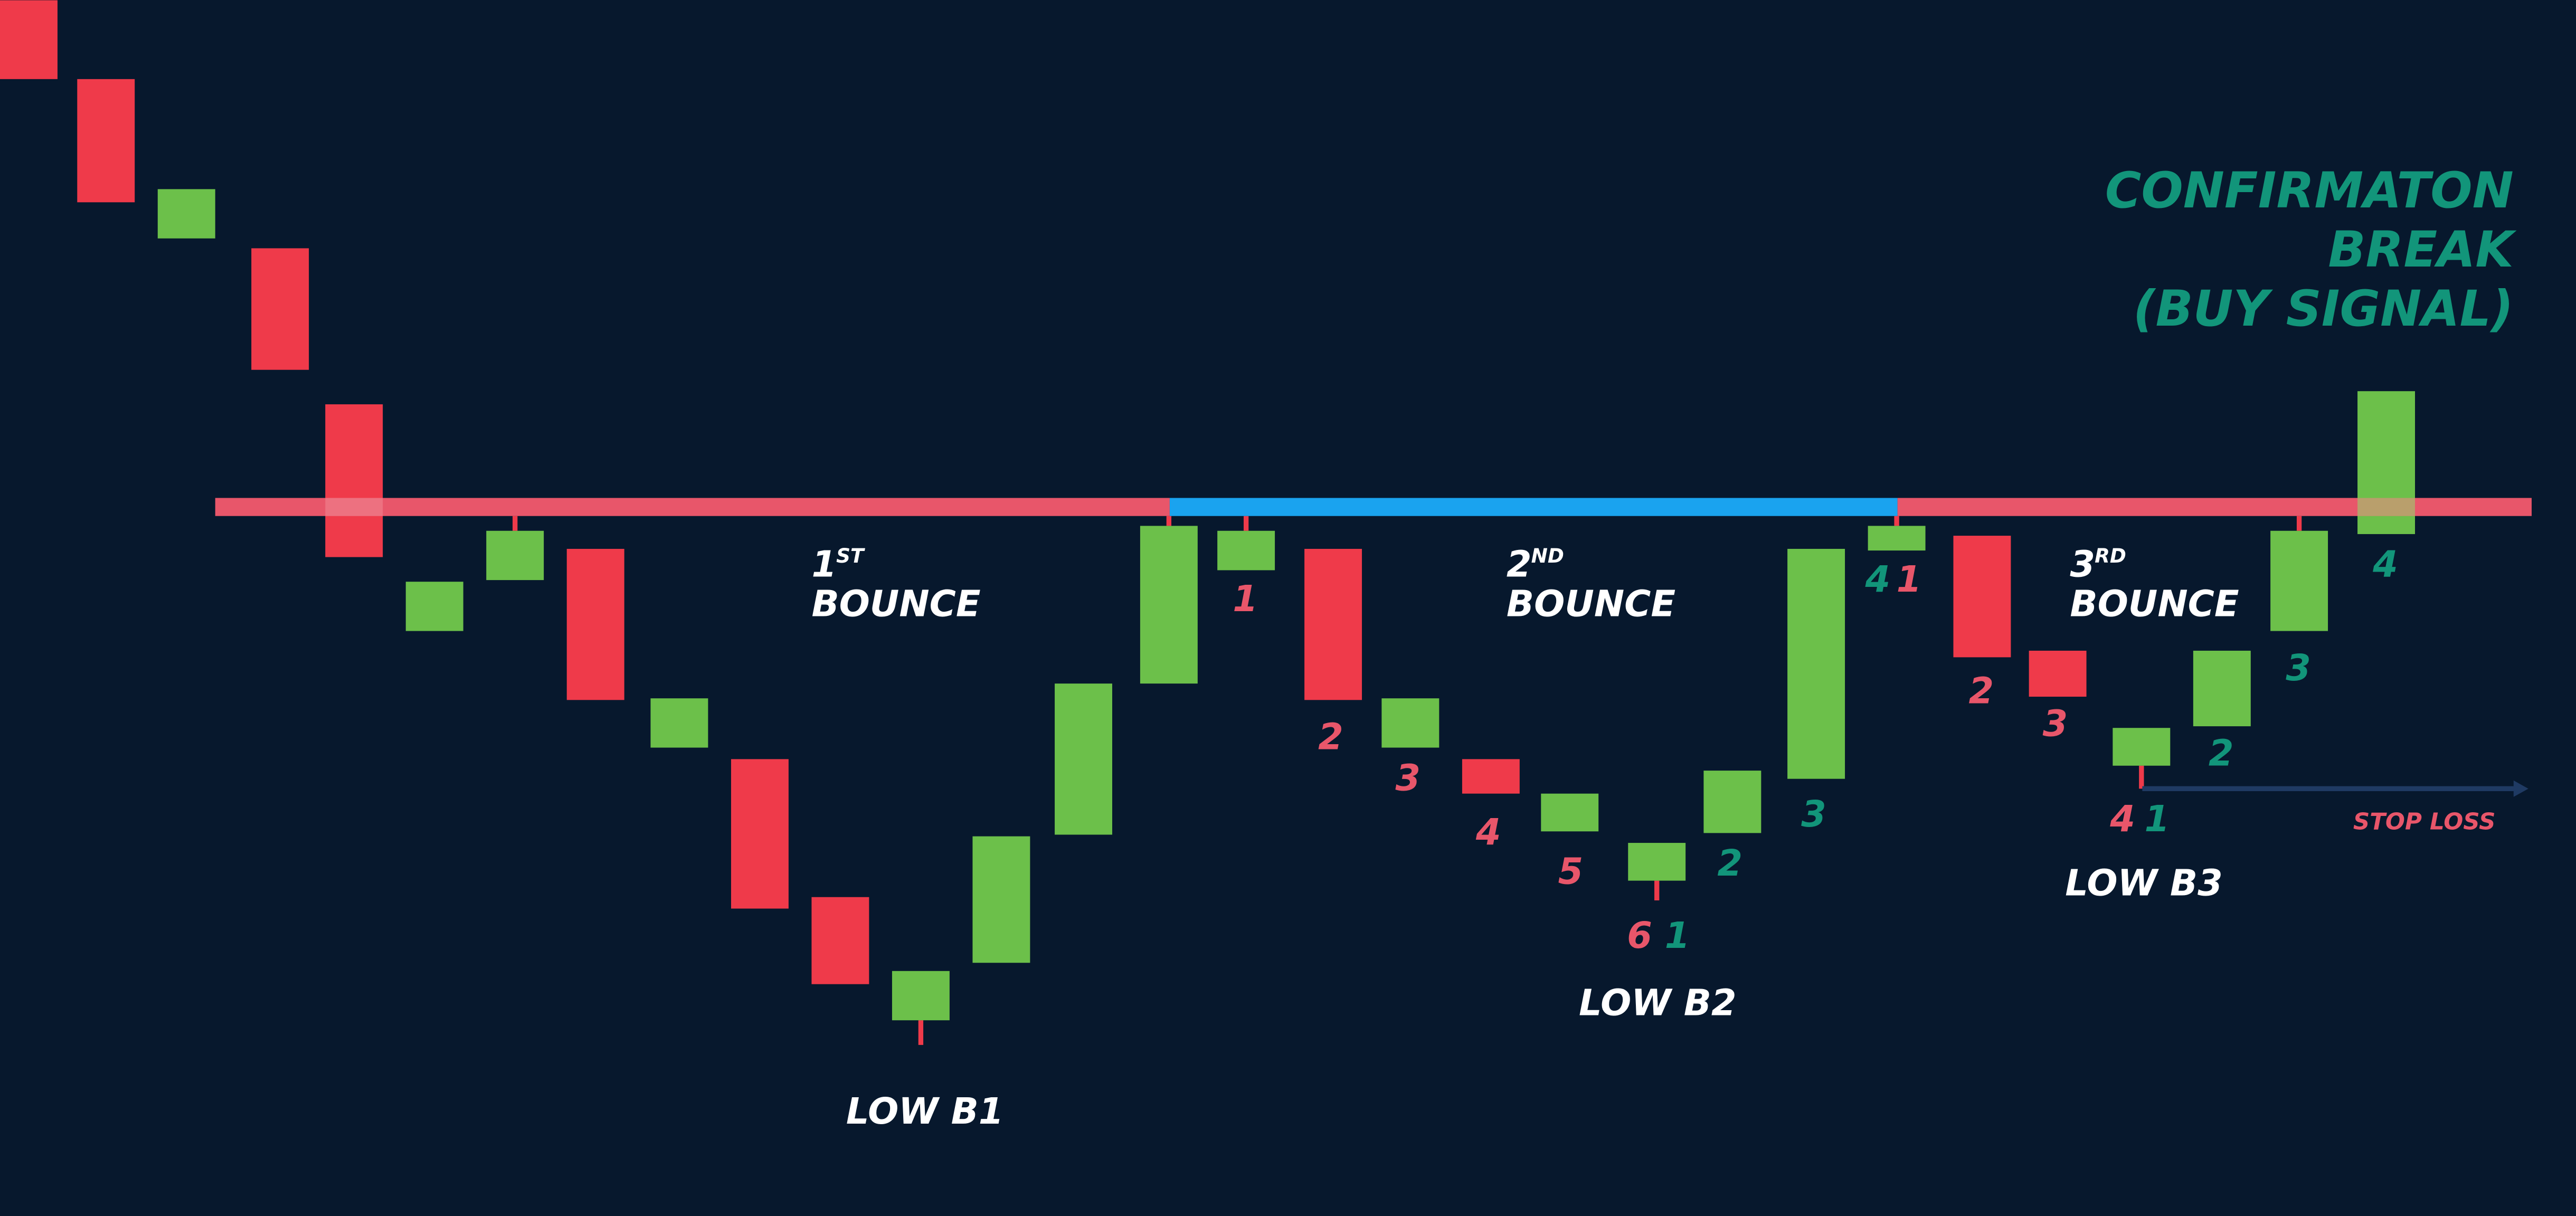  What do you see at coordinates (2323, 309) in the screenshot?
I see `signal-text: (BUY SIGNAL)` at bounding box center [2323, 309].